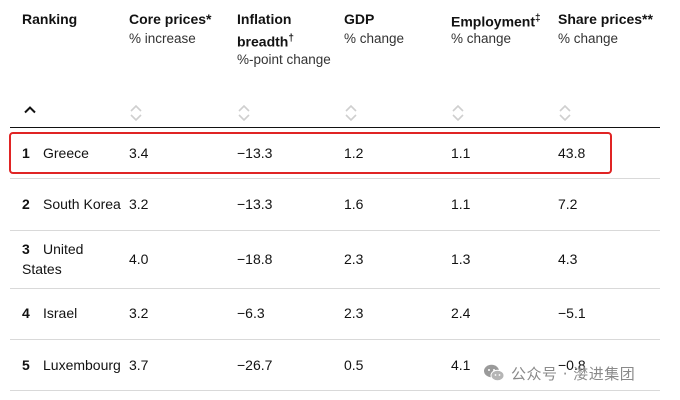  What do you see at coordinates (494, 373) in the screenshot?
I see `wechat-icon` at bounding box center [494, 373].